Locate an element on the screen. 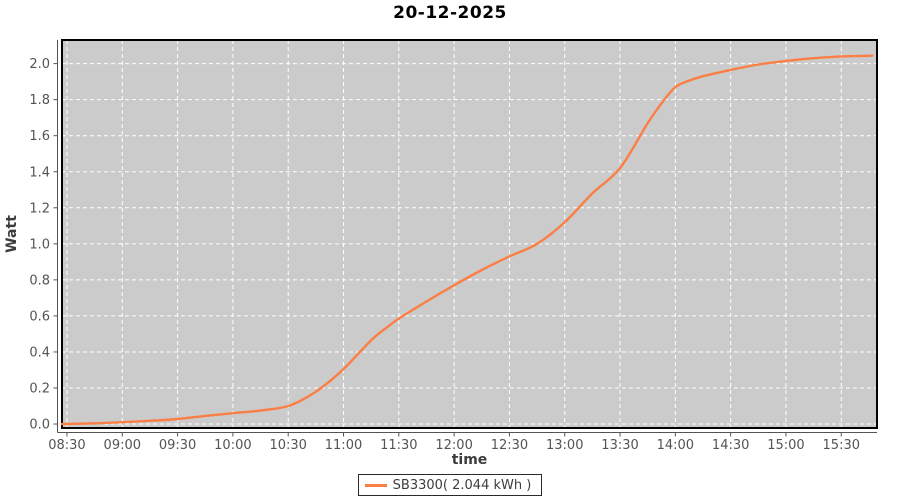 This screenshot has width=900, height=500. legend: SB3300( 2.044 kWh ) is located at coordinates (450, 485).